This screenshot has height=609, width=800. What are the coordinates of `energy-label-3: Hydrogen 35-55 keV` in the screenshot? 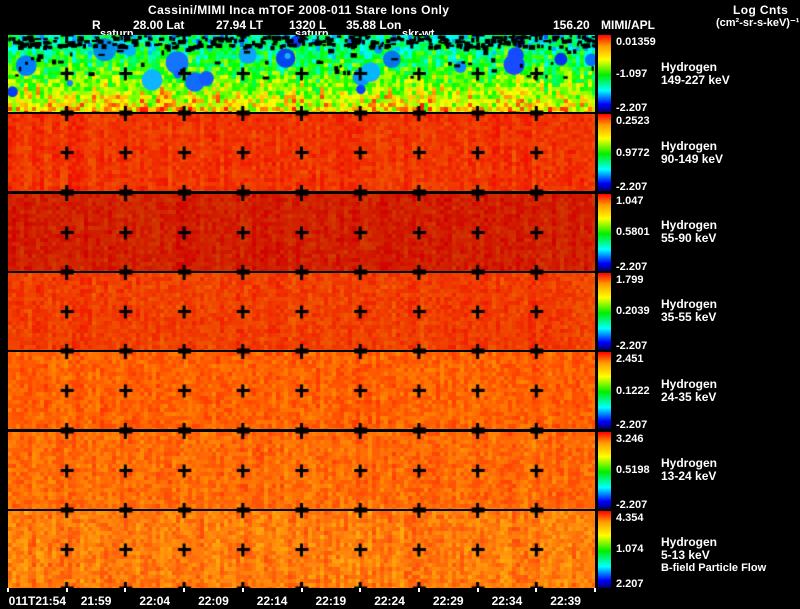 It's located at (689, 311).